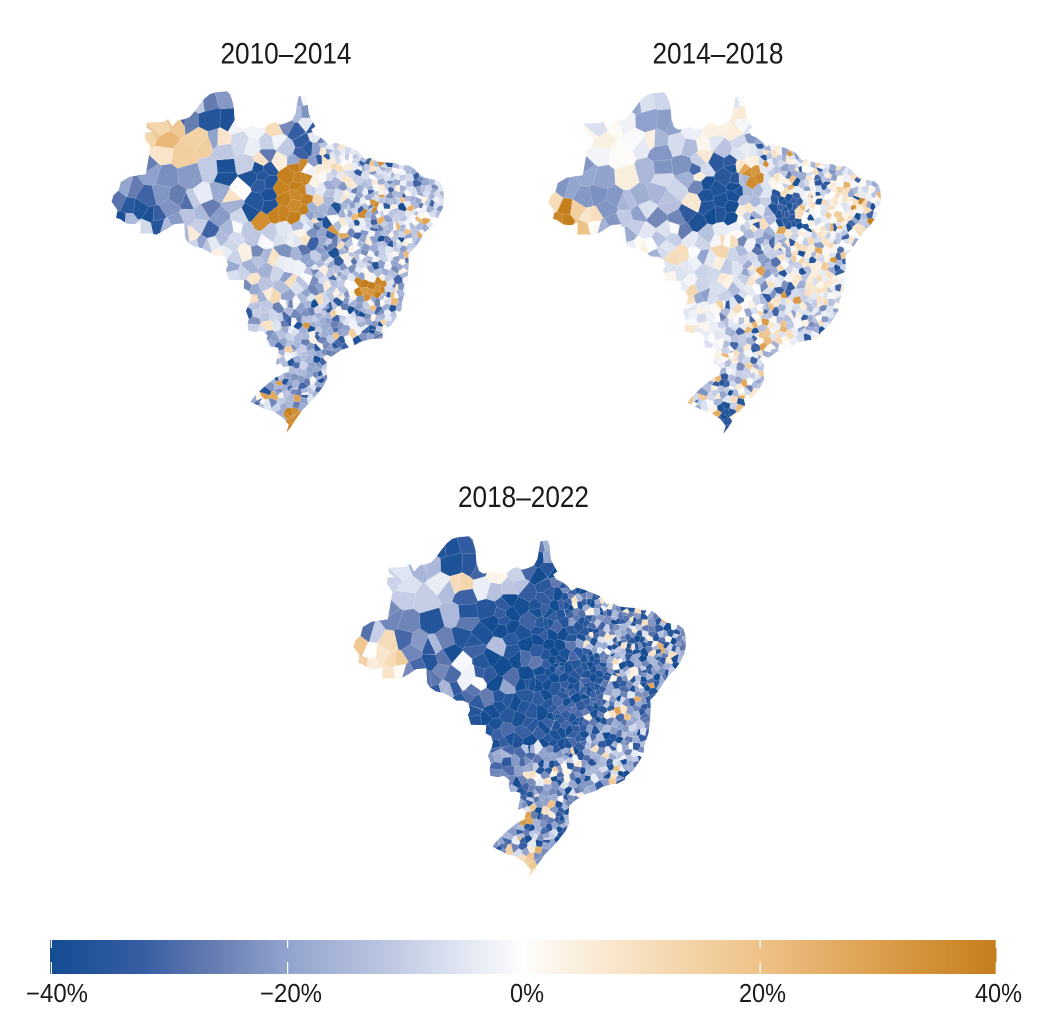  I want to click on svg-text: 2018–2022, so click(523, 497).